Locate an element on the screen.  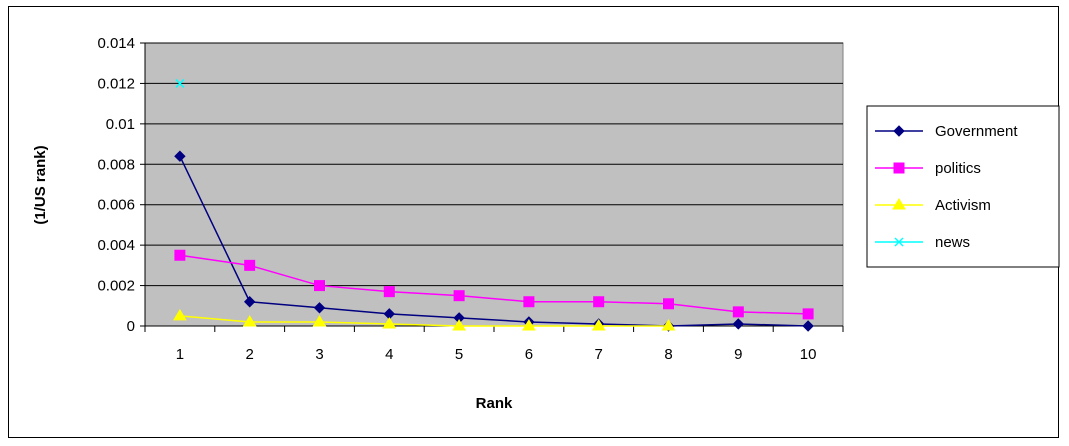
legend-marker-news is located at coordinates (899, 242).